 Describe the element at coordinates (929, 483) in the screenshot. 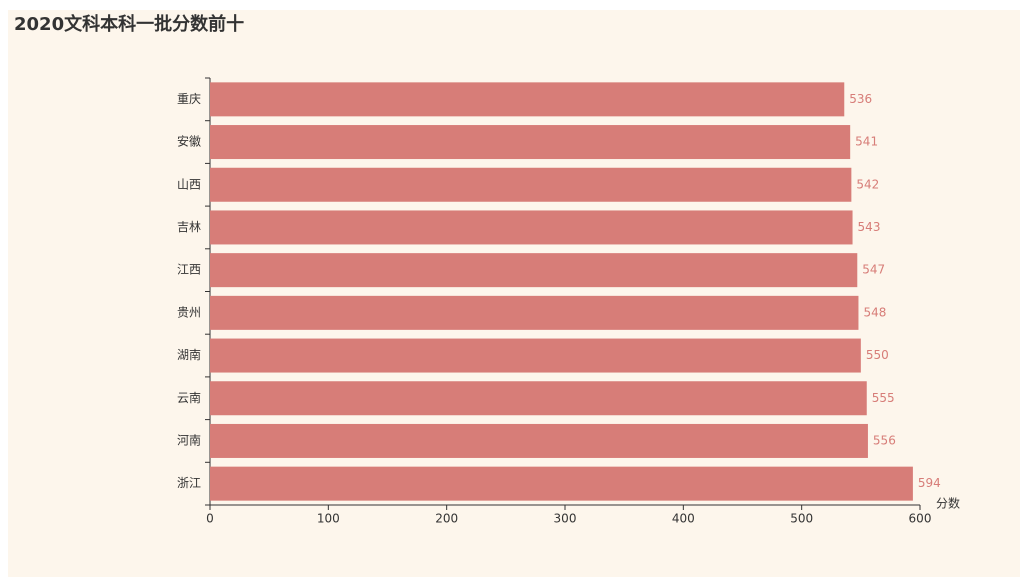

I see `value-label: 594` at that location.